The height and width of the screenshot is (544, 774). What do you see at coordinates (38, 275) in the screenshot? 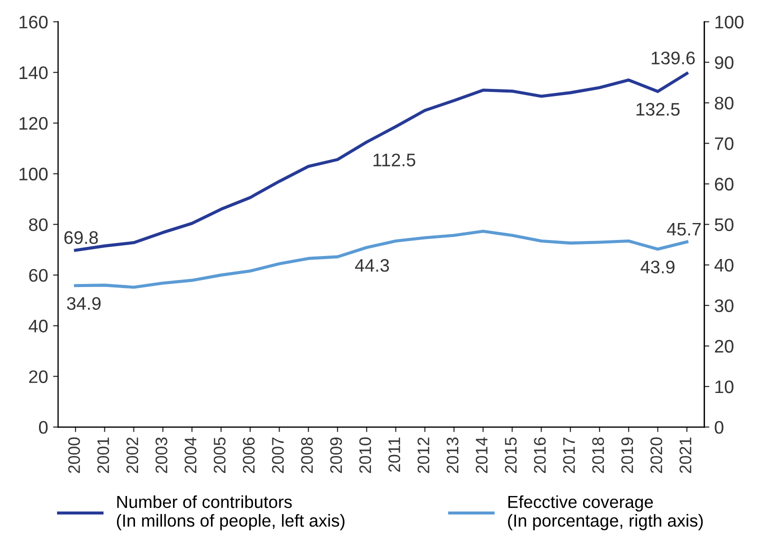
I see `y-tick-label: 60` at bounding box center [38, 275].